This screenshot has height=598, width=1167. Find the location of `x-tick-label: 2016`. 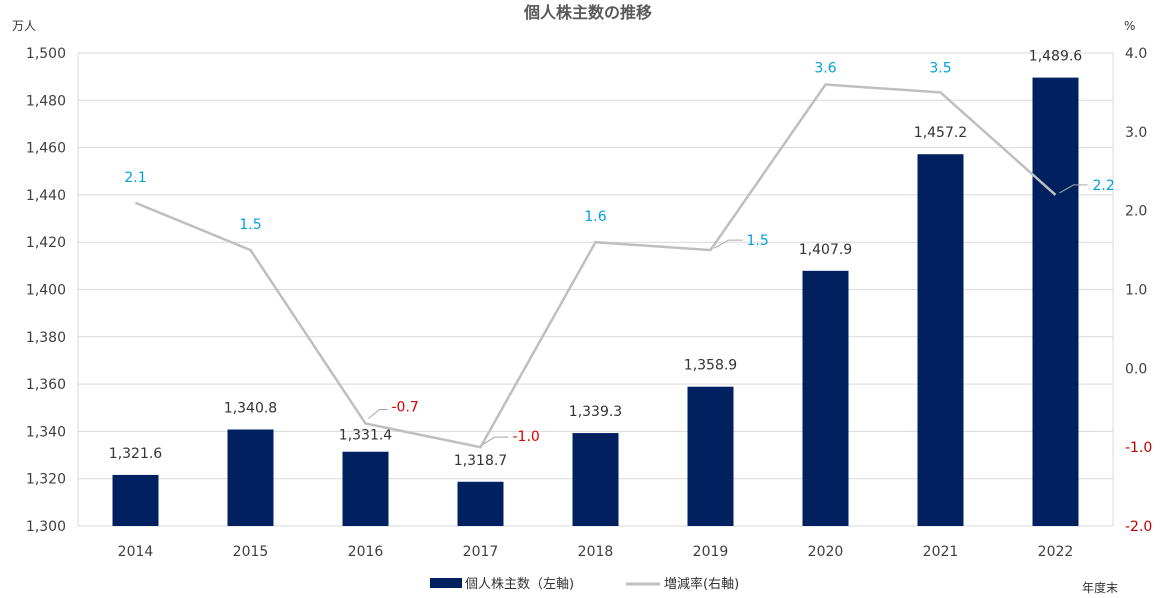

x-tick-label: 2016 is located at coordinates (366, 552).